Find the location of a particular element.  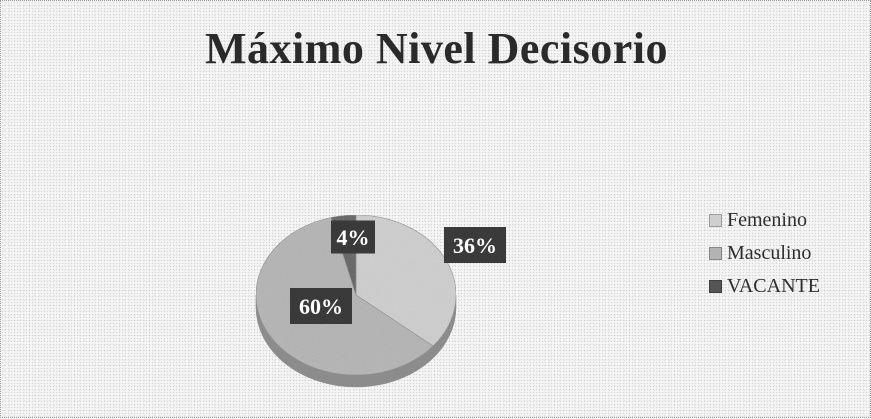

data-label-text: 36% is located at coordinates (475, 245).